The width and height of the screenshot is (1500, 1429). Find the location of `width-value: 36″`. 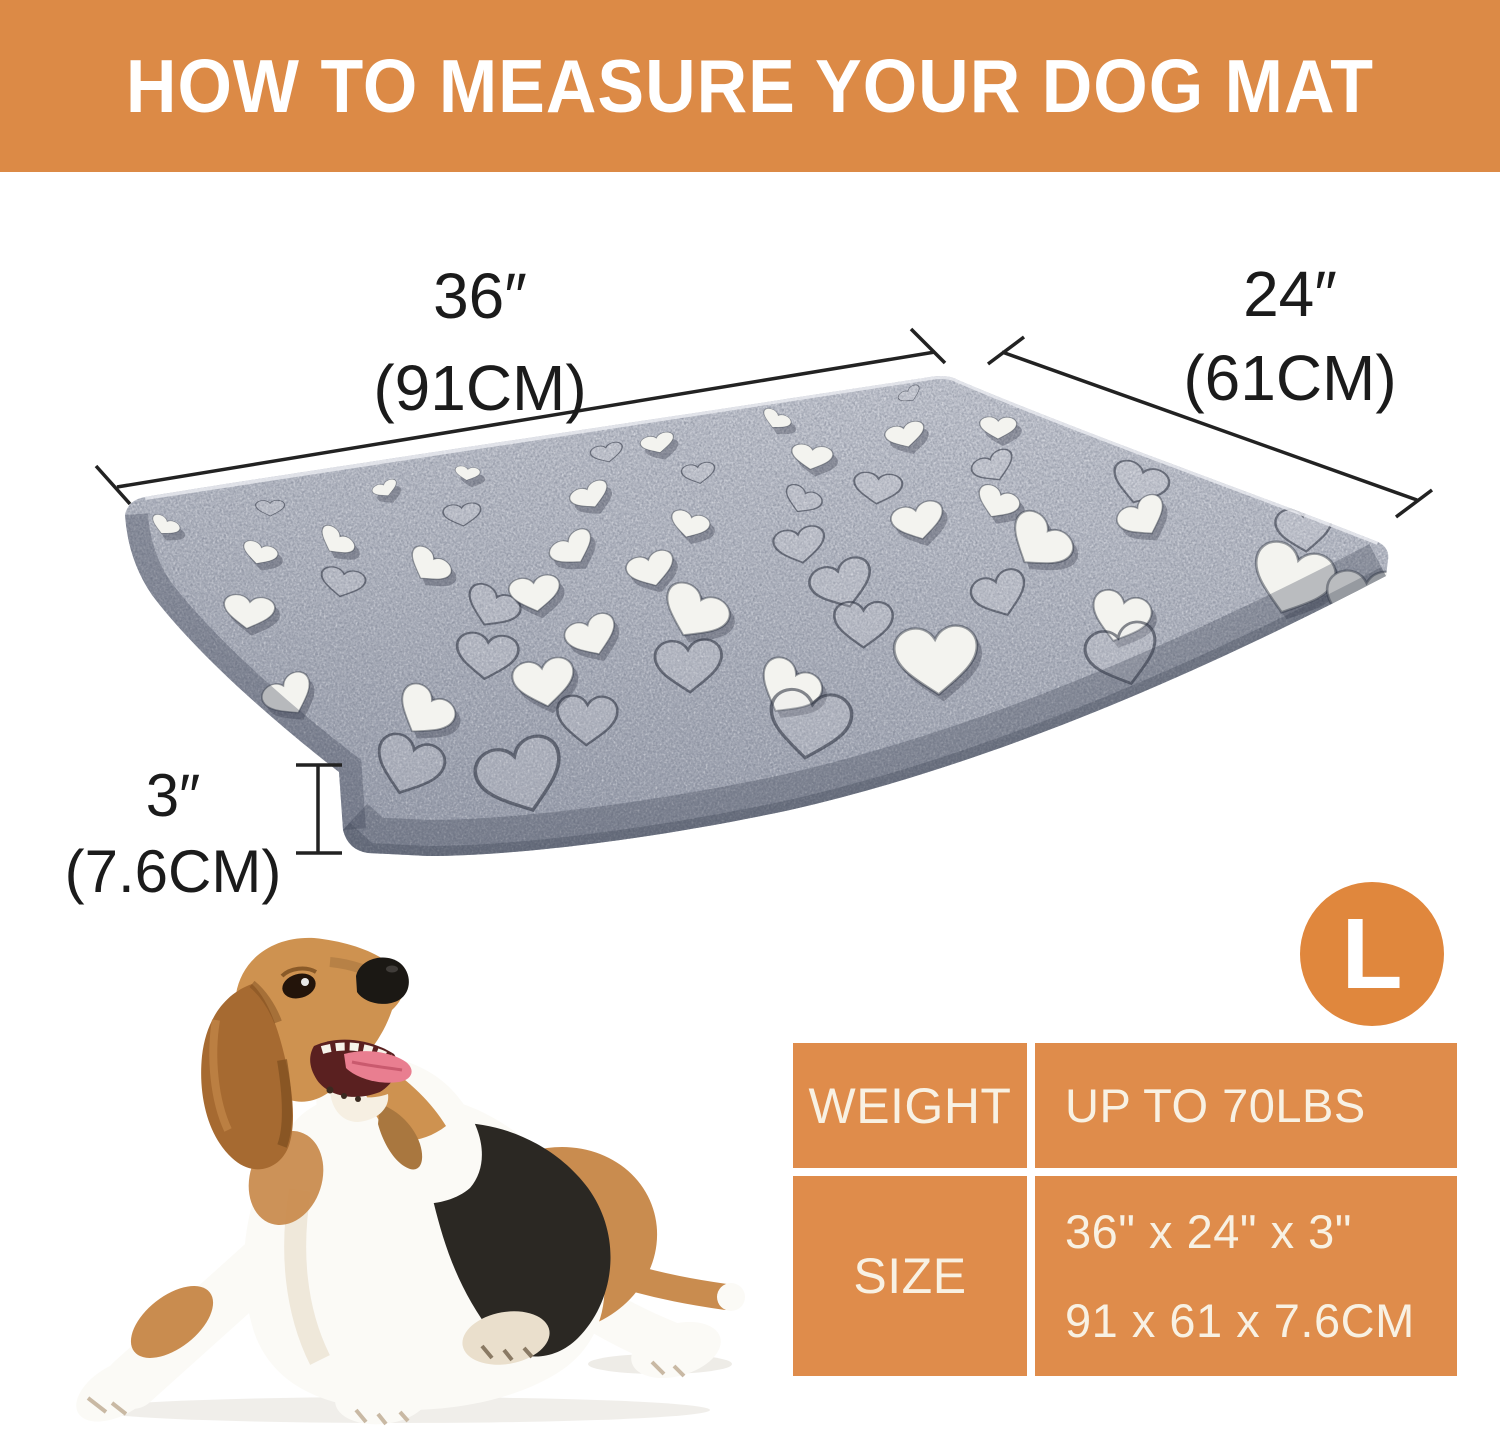

width-value: 36″ is located at coordinates (480, 296).